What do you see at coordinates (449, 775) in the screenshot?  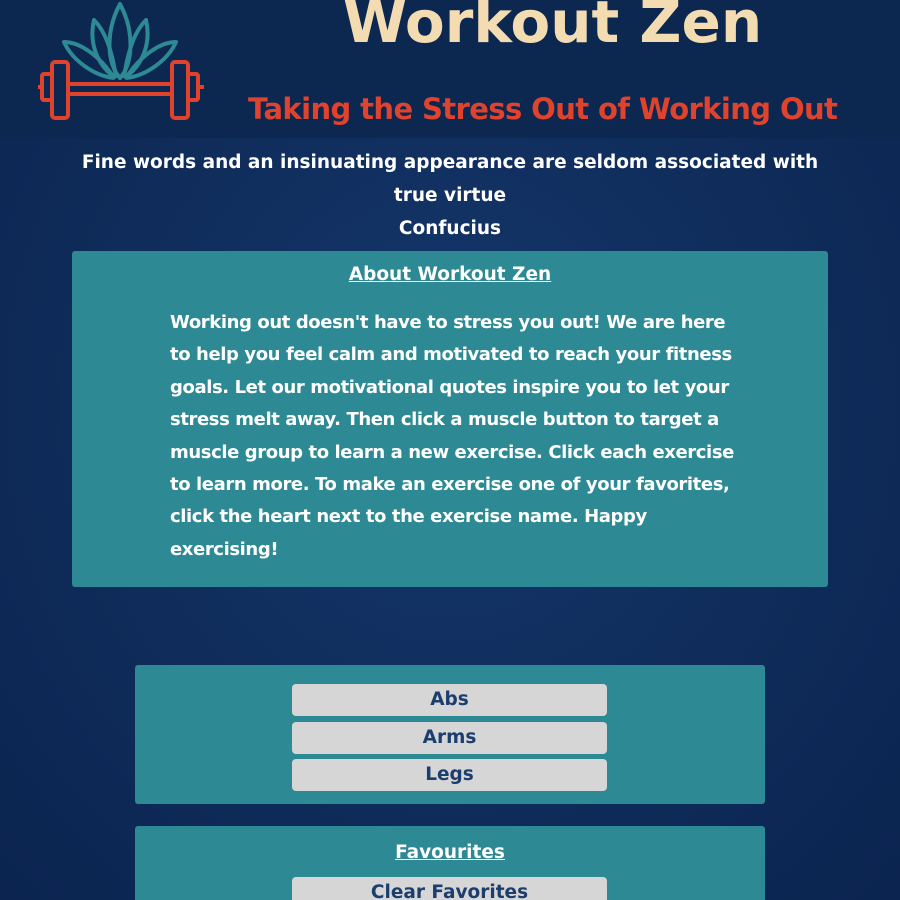 I see `legs-button: Legs` at bounding box center [449, 775].